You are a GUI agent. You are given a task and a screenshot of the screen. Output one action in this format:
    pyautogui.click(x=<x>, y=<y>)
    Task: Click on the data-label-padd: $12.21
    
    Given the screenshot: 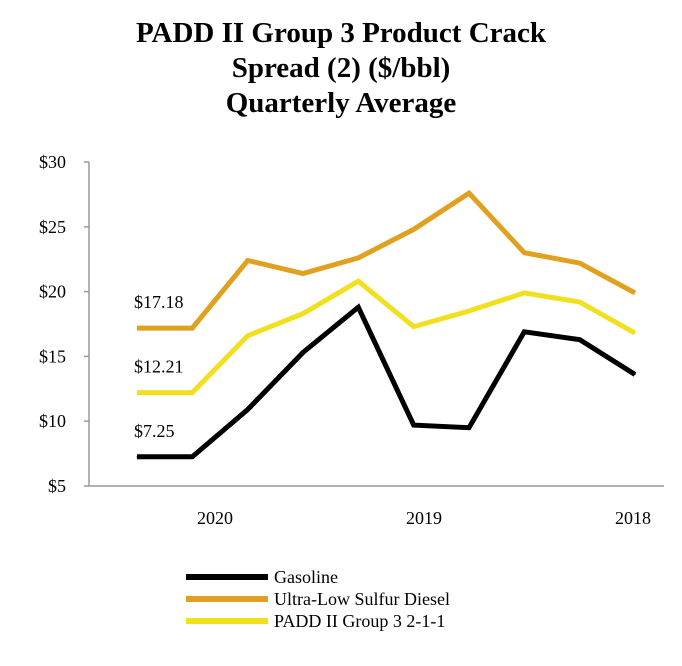 What is the action you would take?
    pyautogui.click(x=159, y=367)
    